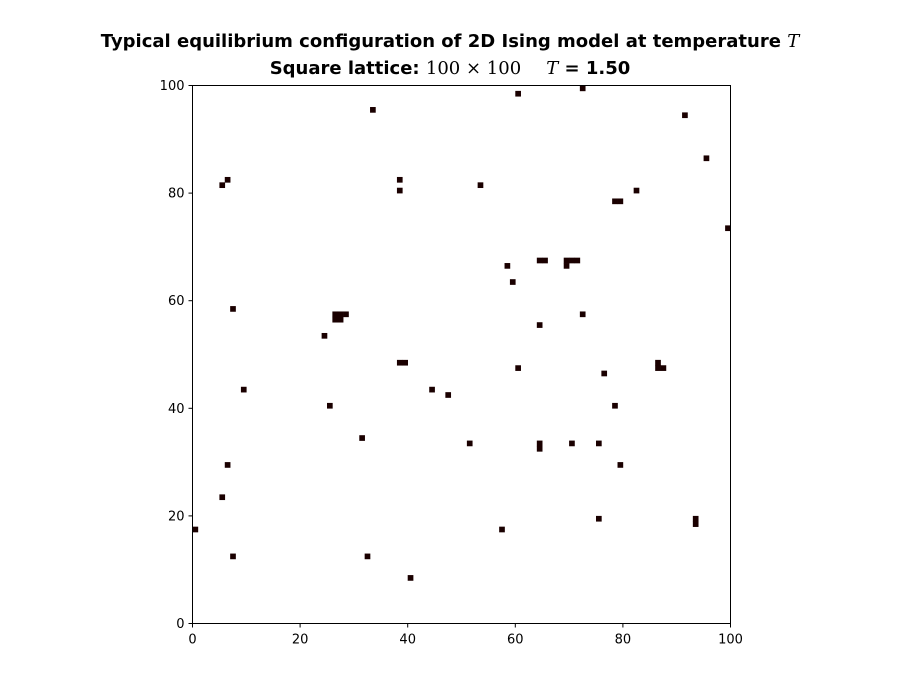  What do you see at coordinates (176, 409) in the screenshot?
I see `y-tick-label: 40` at bounding box center [176, 409].